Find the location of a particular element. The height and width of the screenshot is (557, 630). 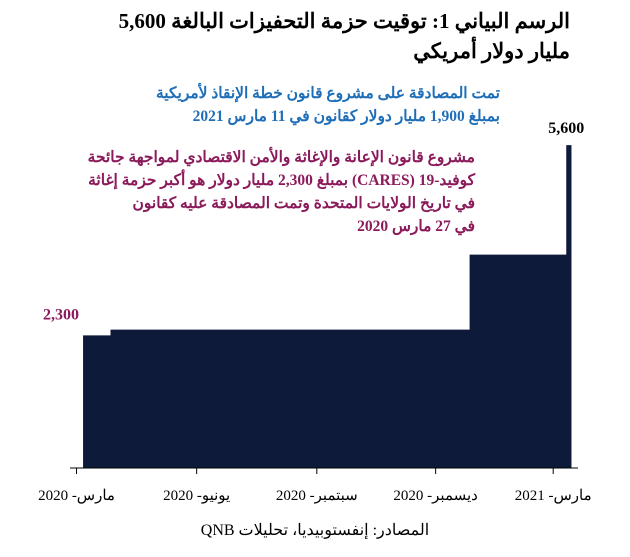

x-tick-label: يونيو- 2020 is located at coordinates (196, 496).